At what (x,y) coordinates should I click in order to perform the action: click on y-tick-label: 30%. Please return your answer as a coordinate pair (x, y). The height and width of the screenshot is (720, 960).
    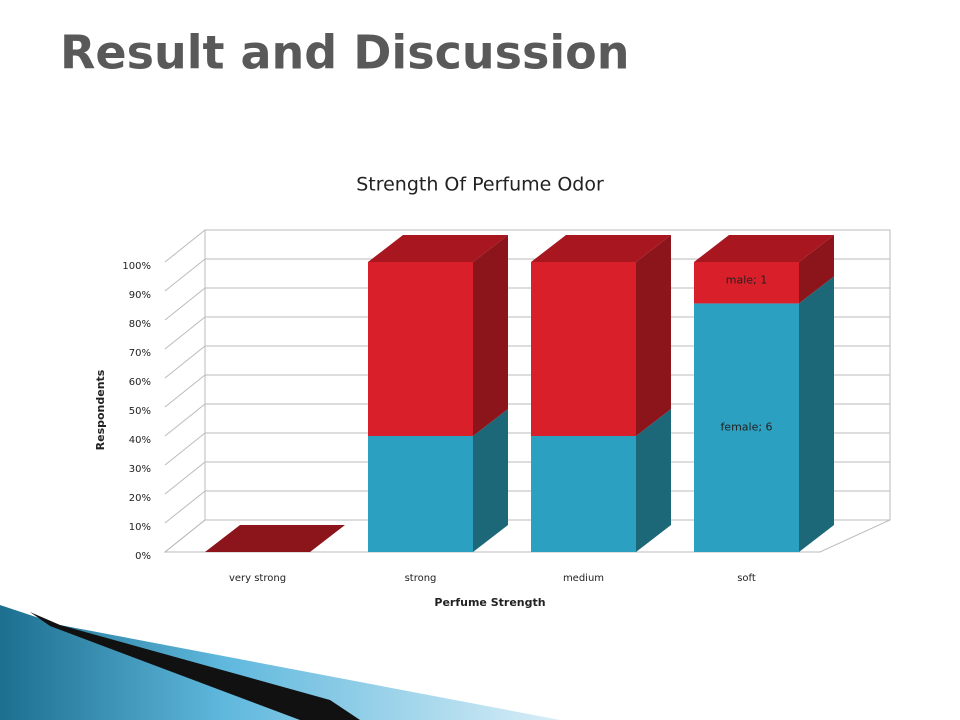
    Looking at the image, I should click on (140, 469).